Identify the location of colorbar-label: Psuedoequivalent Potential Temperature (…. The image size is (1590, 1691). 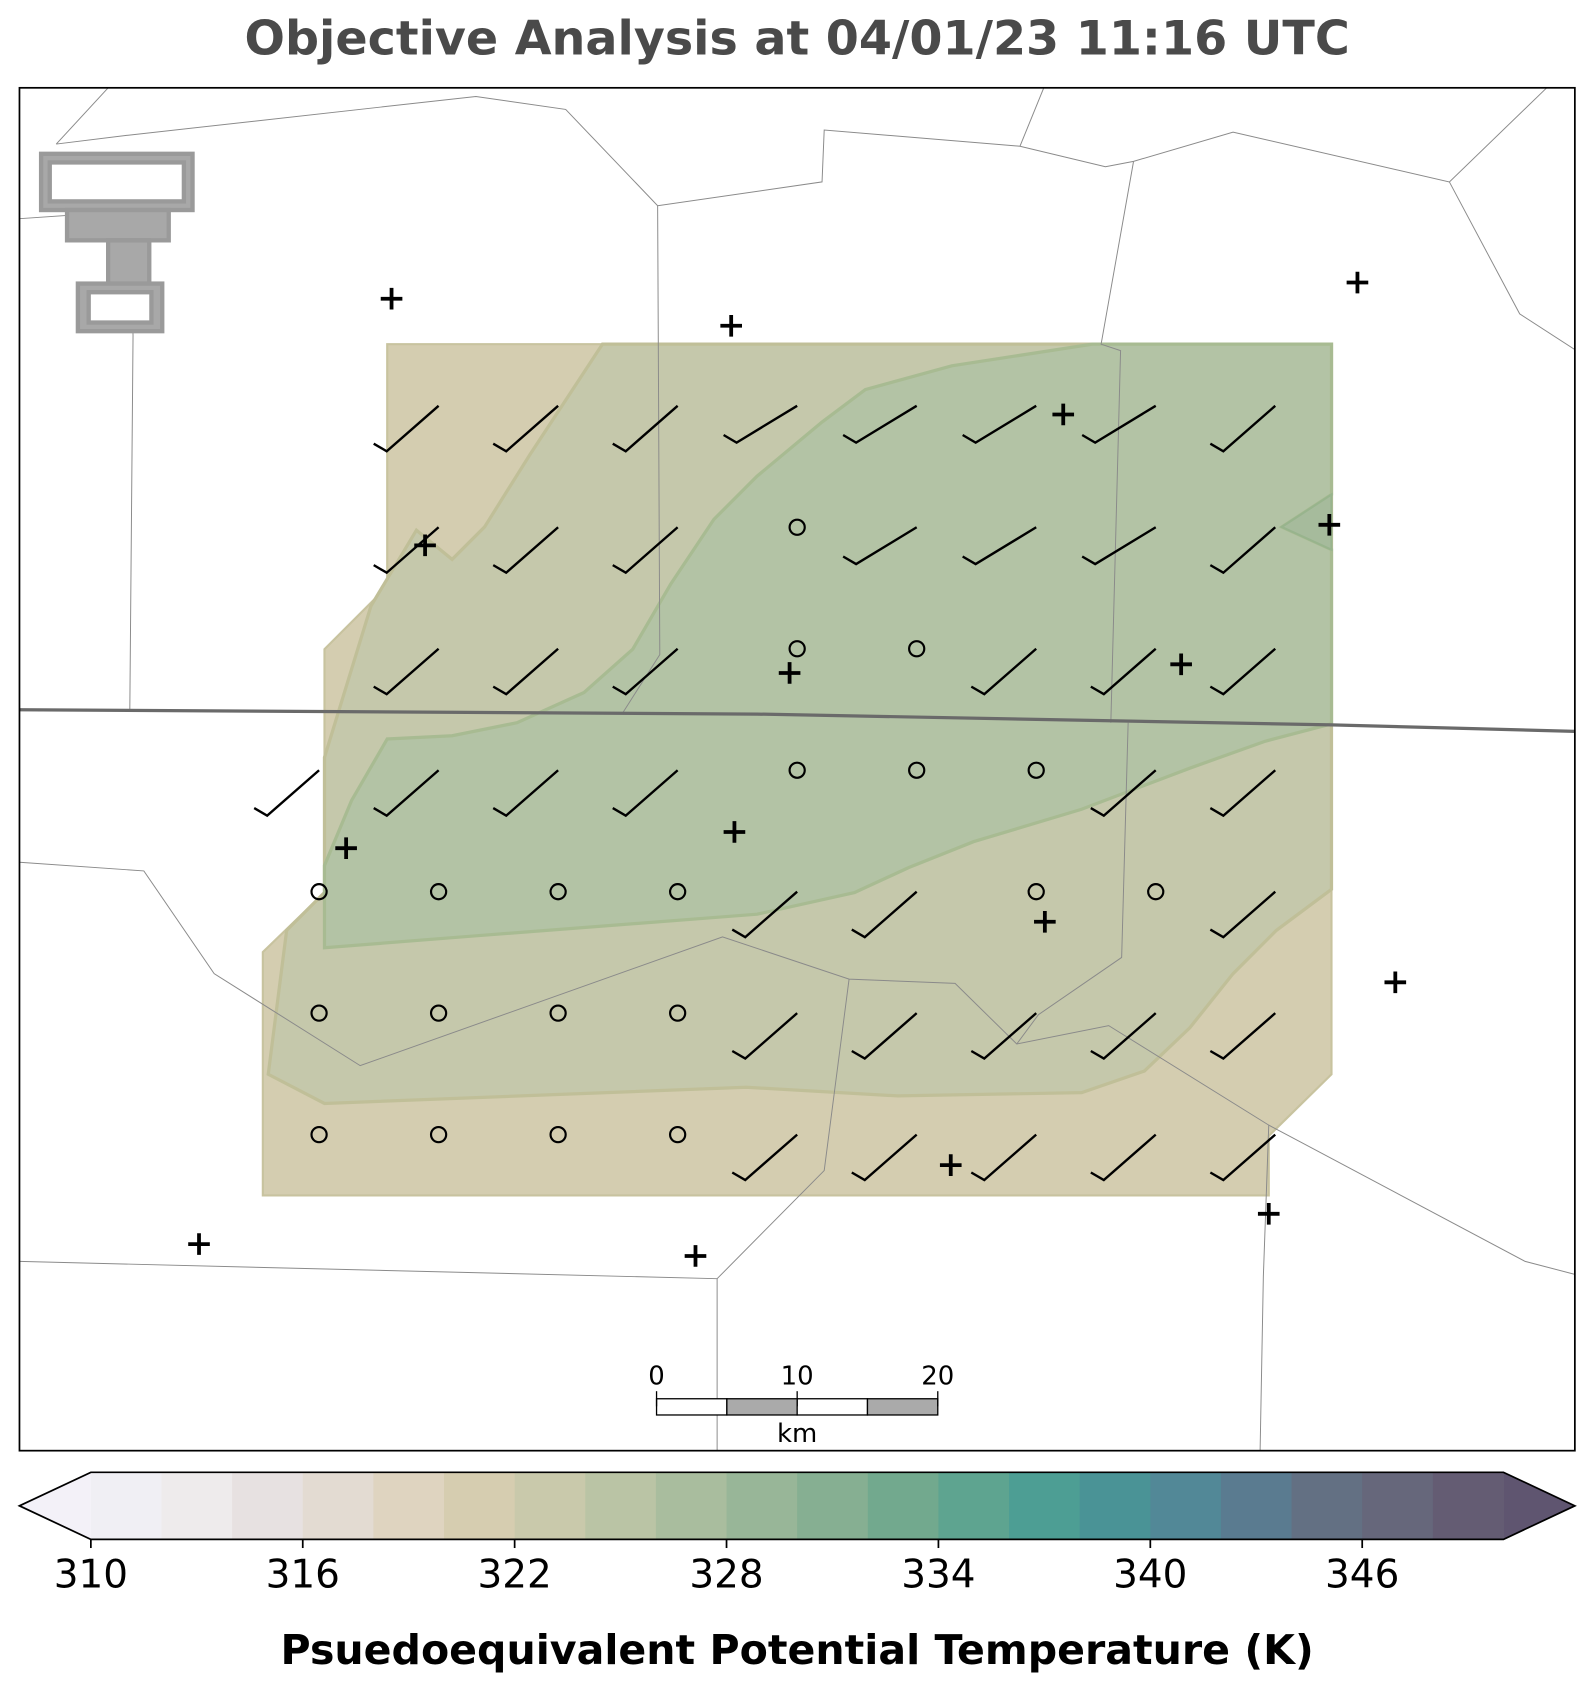
(797, 1650).